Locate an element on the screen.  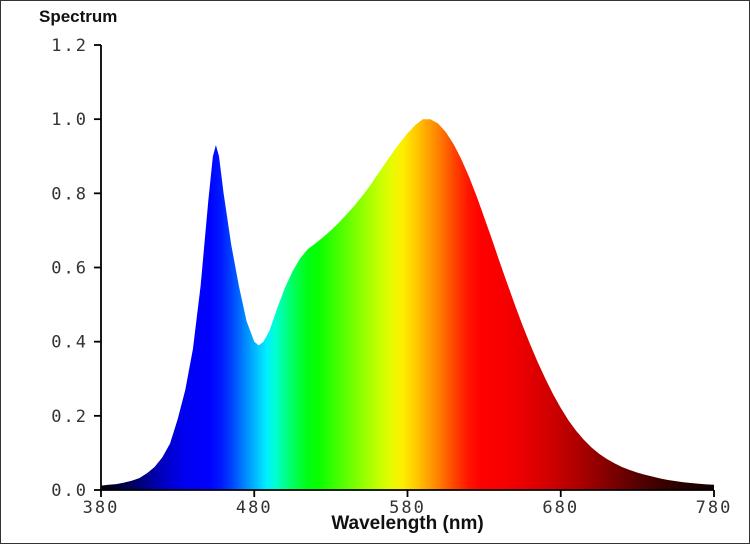
y-tick-label: 1.2 is located at coordinates (69, 46).